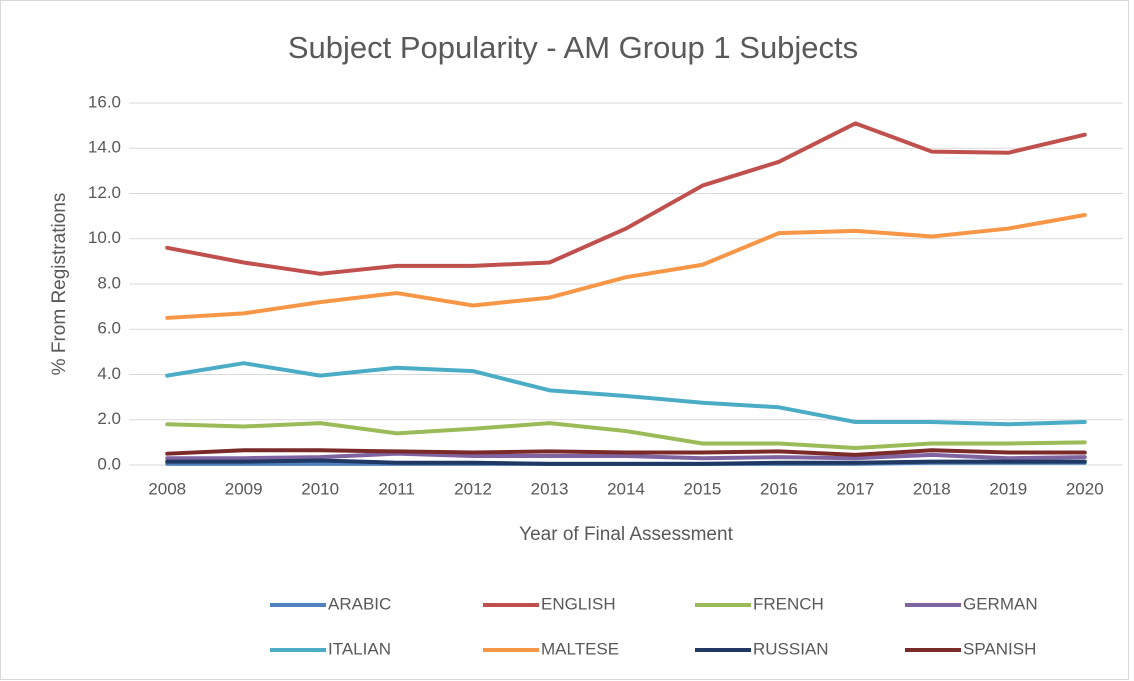 The height and width of the screenshot is (681, 1134). What do you see at coordinates (855, 488) in the screenshot?
I see `x-tick-label: 2017` at bounding box center [855, 488].